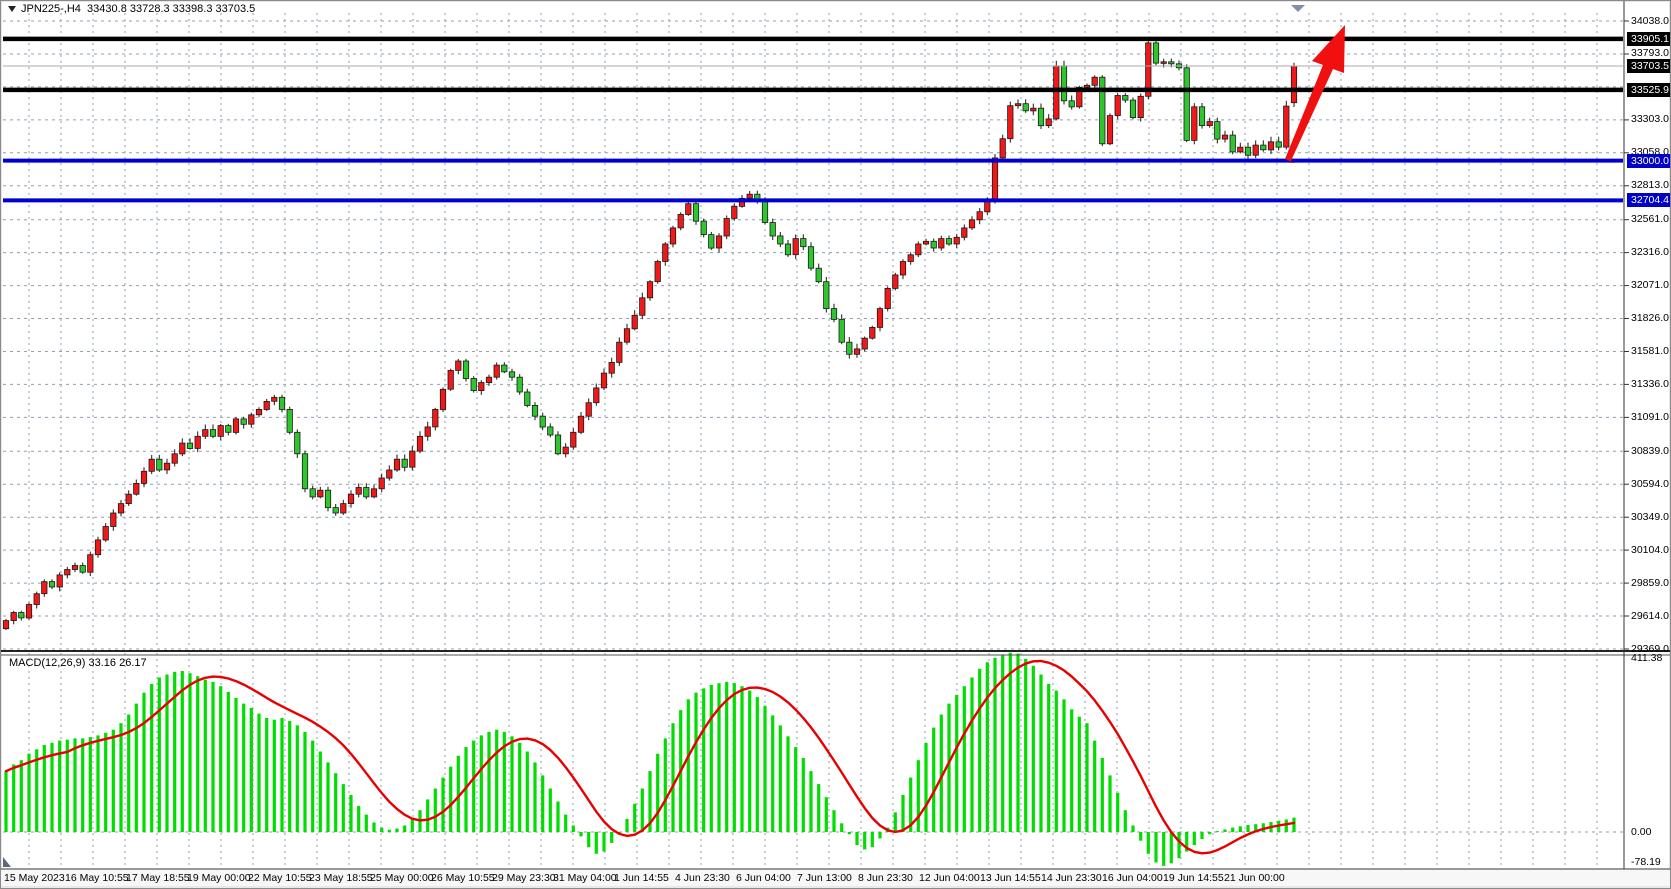 The width and height of the screenshot is (1671, 889). What do you see at coordinates (1298, 8) in the screenshot?
I see `bar-position-marker` at bounding box center [1298, 8].